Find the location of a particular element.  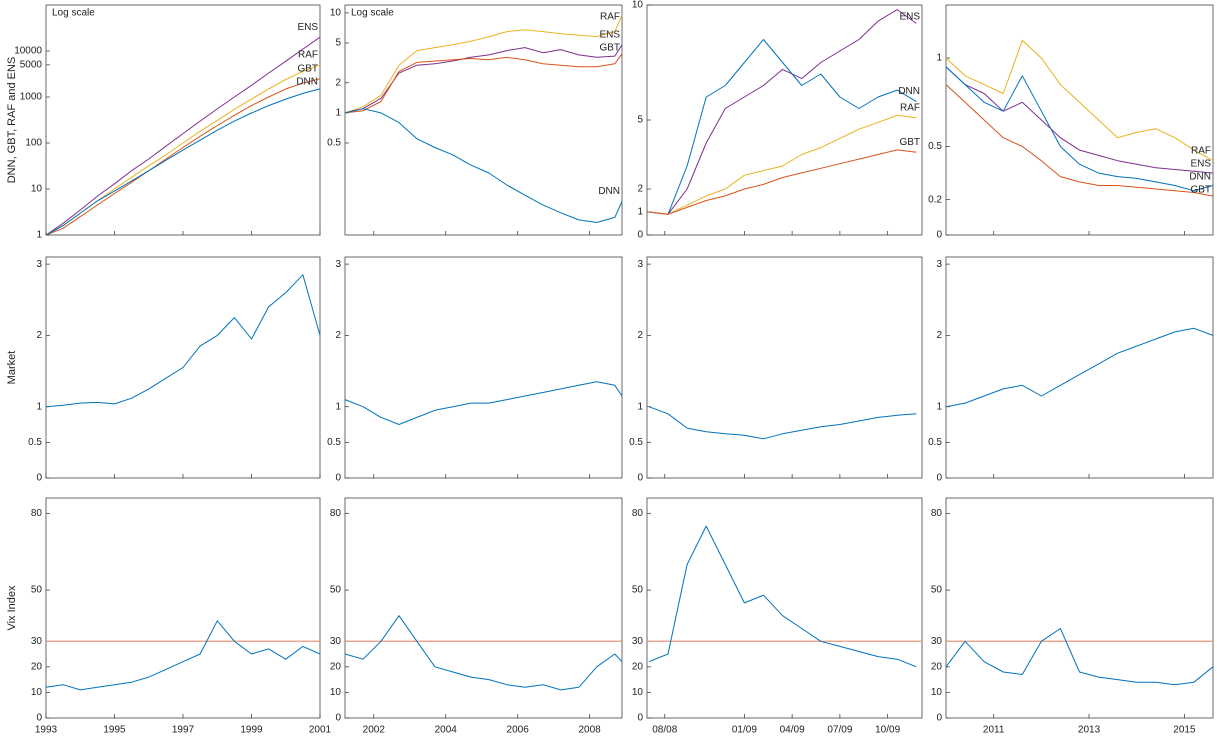

x-tick-label: 2004 is located at coordinates (446, 730).